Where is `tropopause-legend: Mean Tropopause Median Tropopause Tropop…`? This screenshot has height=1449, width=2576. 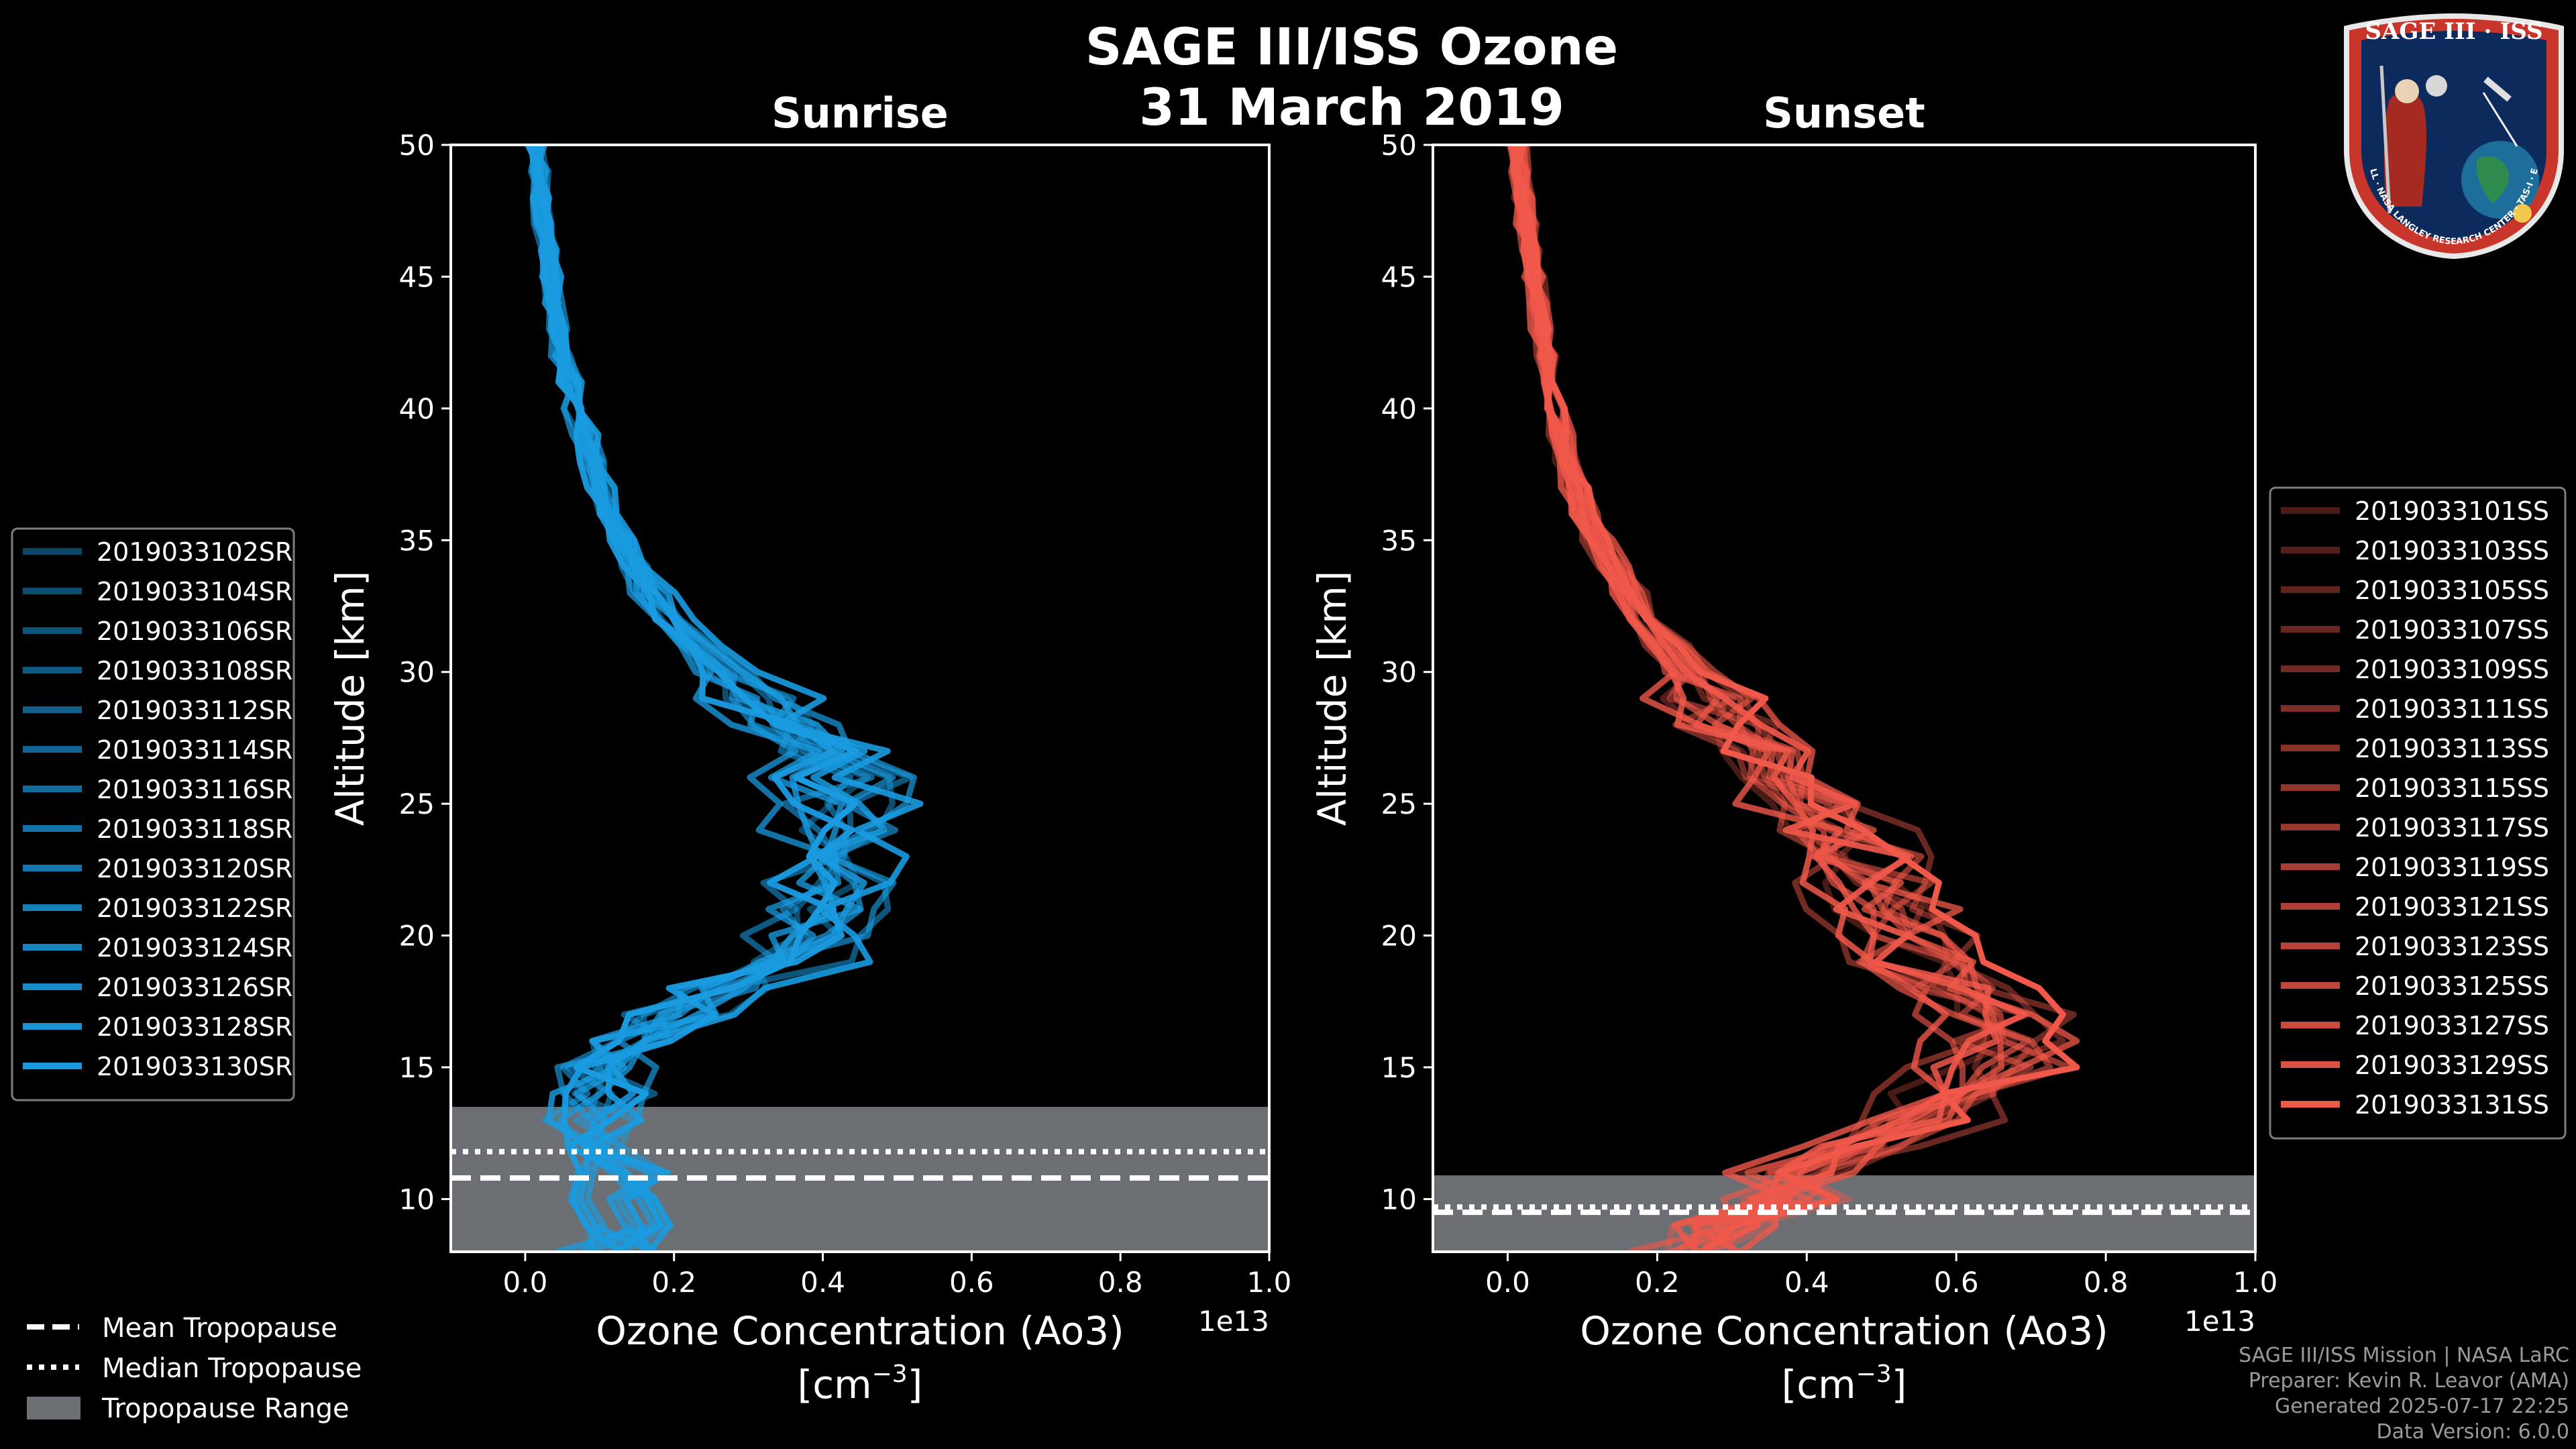
tropopause-legend: Mean Tropopause Median Tropopause Tropop… is located at coordinates (194, 1368).